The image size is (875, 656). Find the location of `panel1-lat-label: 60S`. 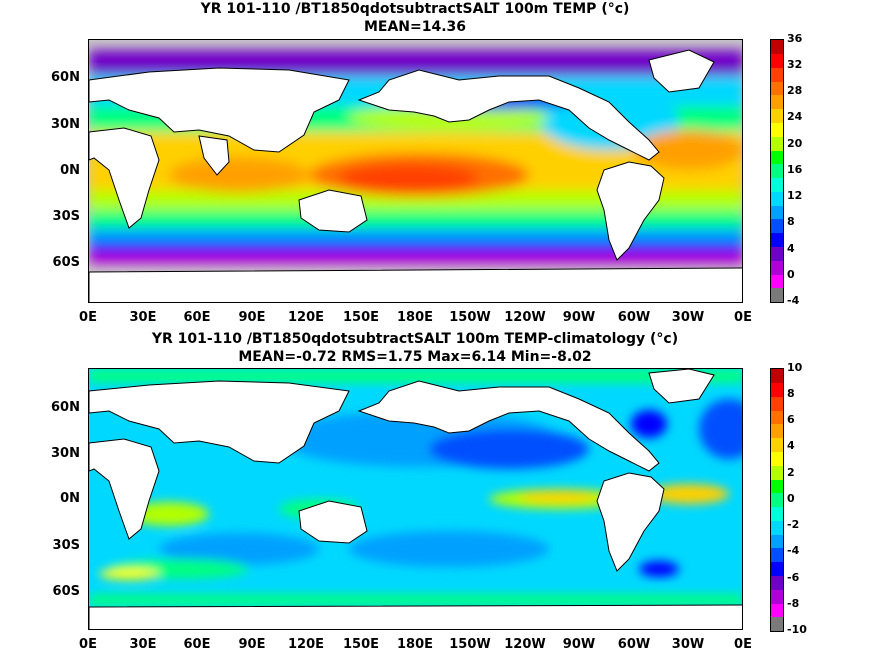

panel1-lat-label: 60S is located at coordinates (66, 262).